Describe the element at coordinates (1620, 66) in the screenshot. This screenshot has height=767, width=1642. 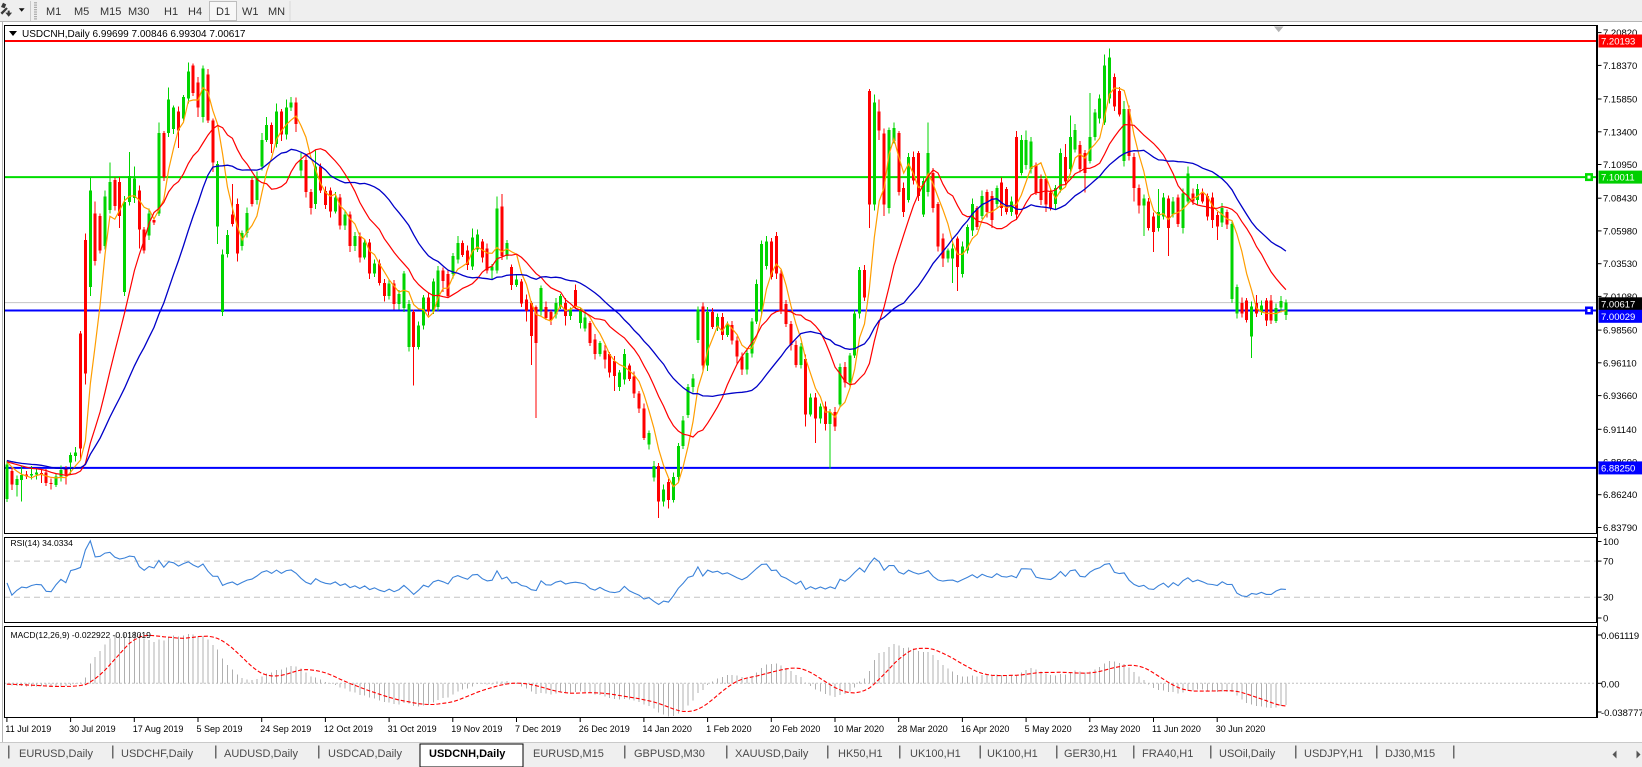
I see `svg-text: 7.18370` at that location.